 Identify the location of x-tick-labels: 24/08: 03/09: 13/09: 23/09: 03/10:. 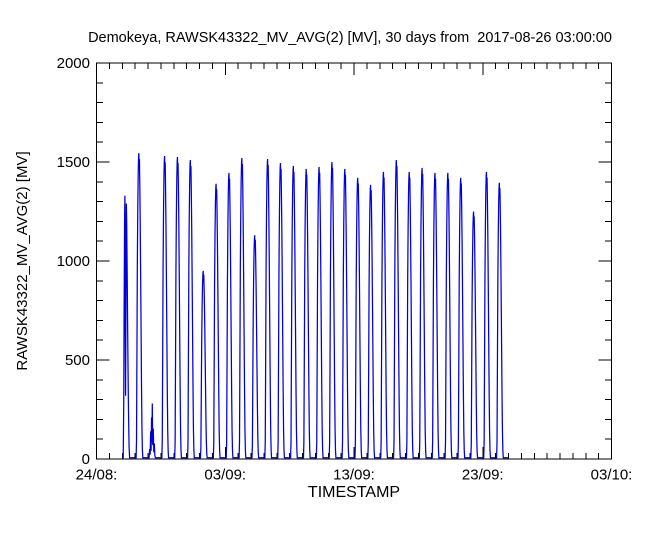
(354, 475).